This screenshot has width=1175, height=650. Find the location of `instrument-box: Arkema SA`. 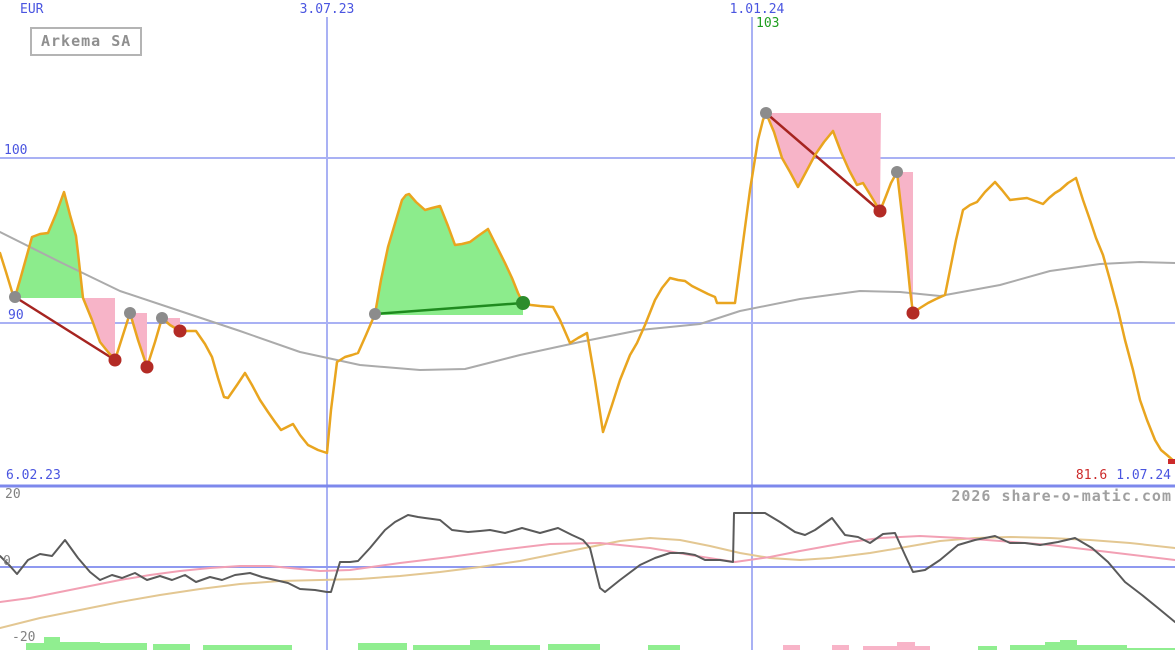

instrument-box: Arkema SA is located at coordinates (86, 41).